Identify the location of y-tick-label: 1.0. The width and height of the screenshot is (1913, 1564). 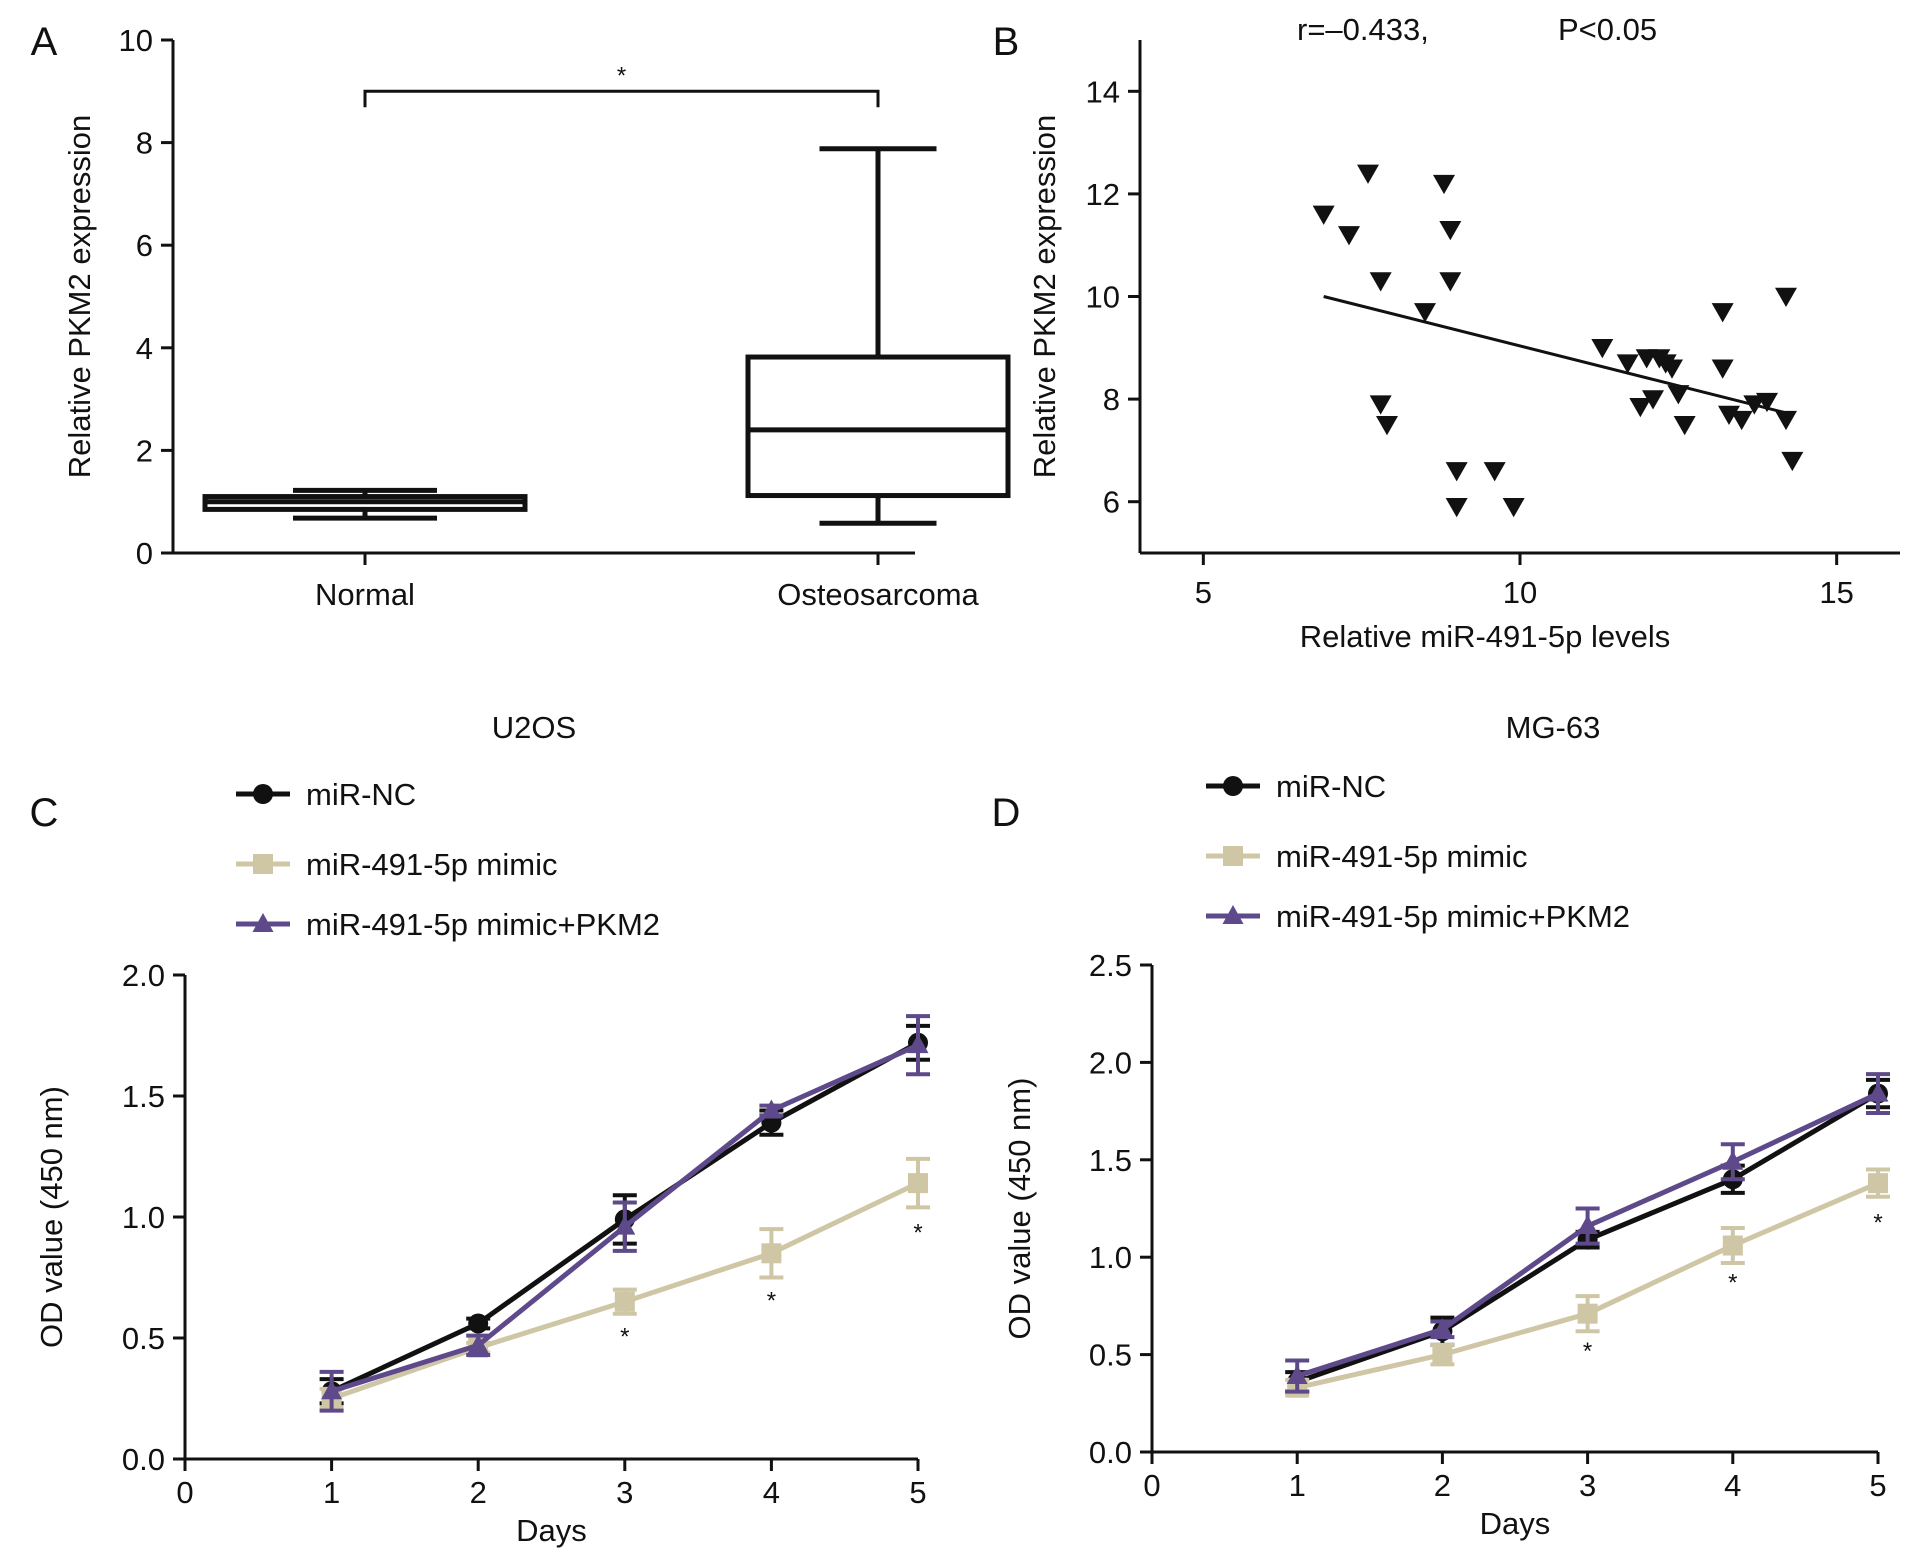
(143, 1217).